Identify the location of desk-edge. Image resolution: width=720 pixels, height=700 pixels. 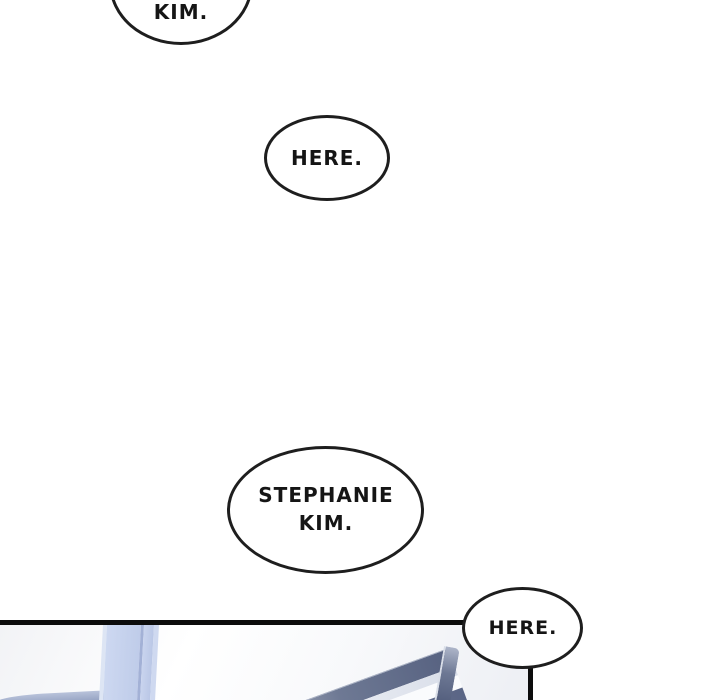
(57, 694).